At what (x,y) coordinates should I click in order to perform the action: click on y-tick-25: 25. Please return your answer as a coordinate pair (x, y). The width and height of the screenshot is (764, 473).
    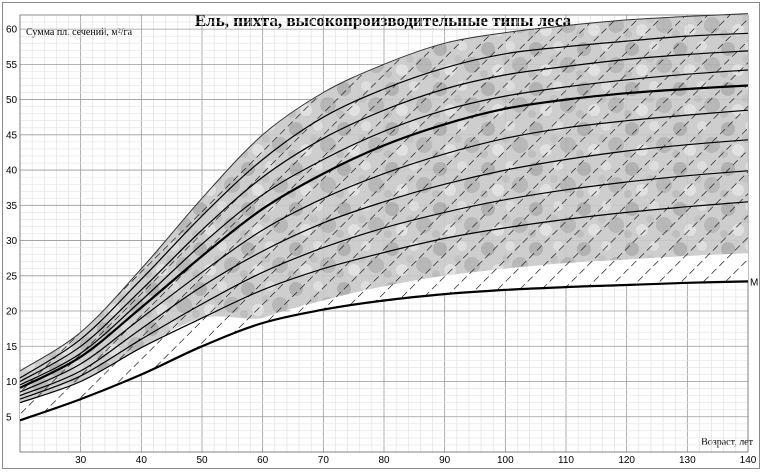
    Looking at the image, I should click on (12, 276).